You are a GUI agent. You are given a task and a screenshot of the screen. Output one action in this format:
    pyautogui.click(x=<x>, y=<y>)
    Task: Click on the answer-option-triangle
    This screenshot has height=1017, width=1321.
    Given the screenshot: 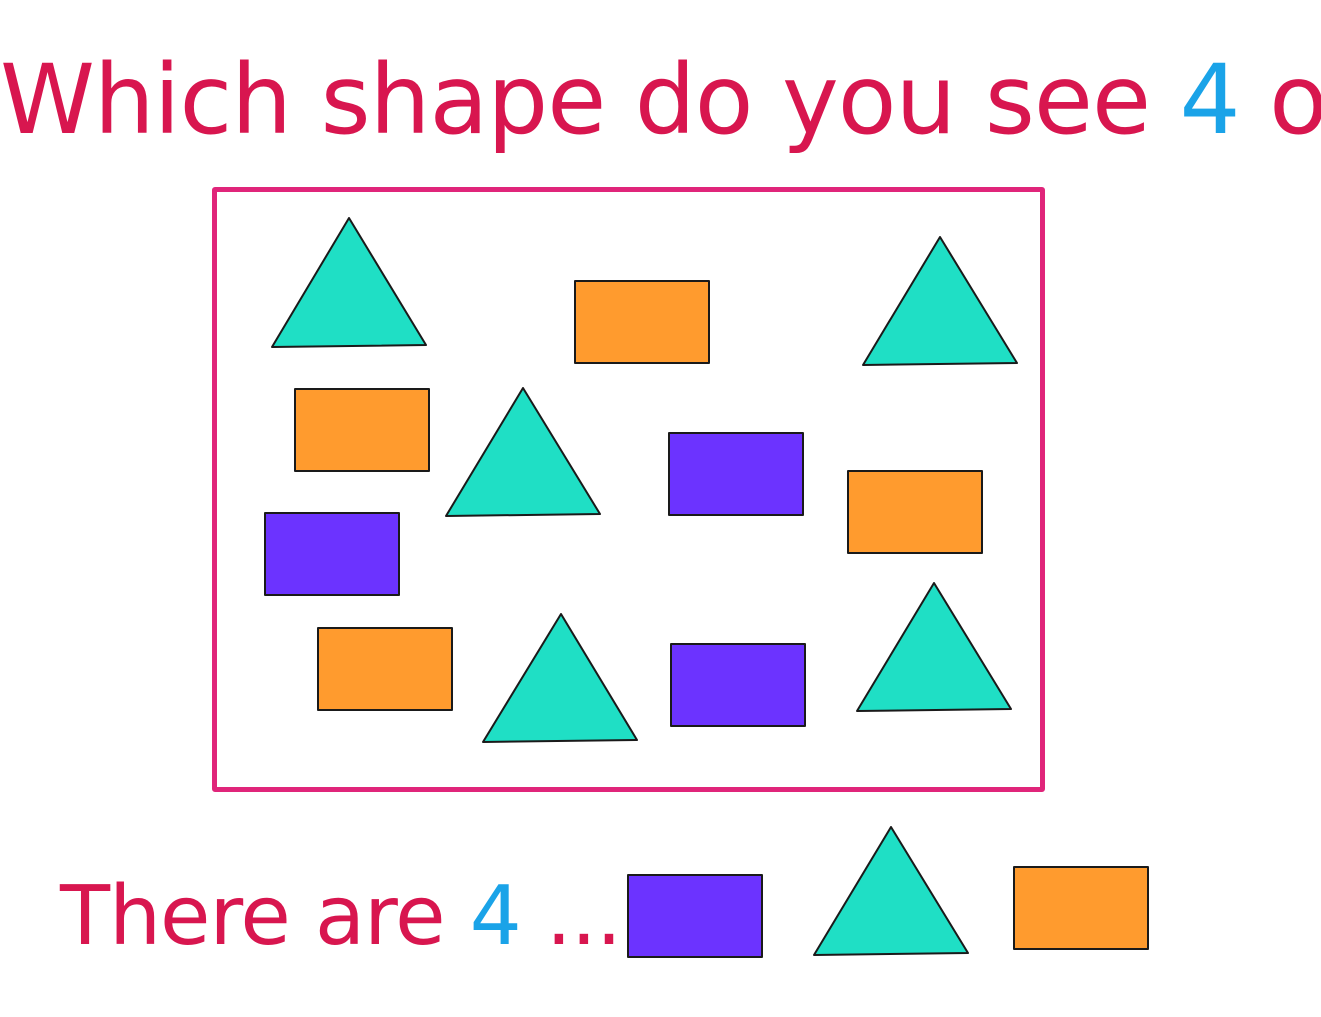 What is the action you would take?
    pyautogui.click(x=891, y=891)
    